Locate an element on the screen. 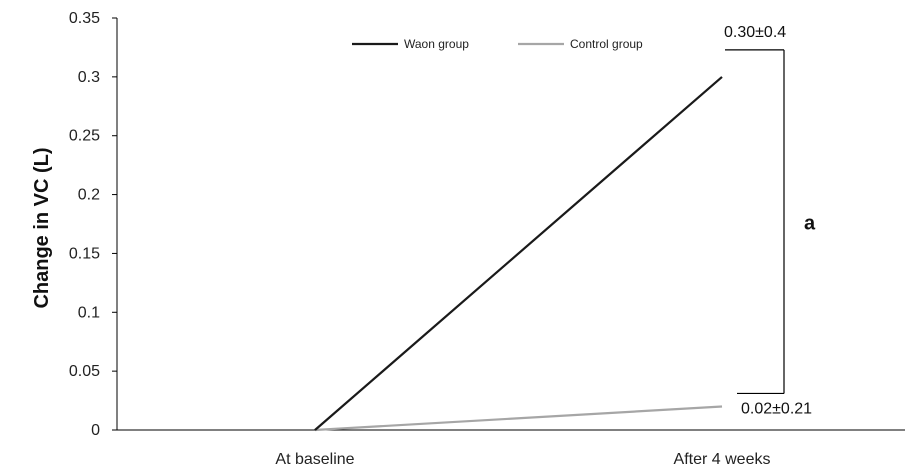 This screenshot has width=907, height=472. y-tick-label: 0.15 is located at coordinates (84, 253).